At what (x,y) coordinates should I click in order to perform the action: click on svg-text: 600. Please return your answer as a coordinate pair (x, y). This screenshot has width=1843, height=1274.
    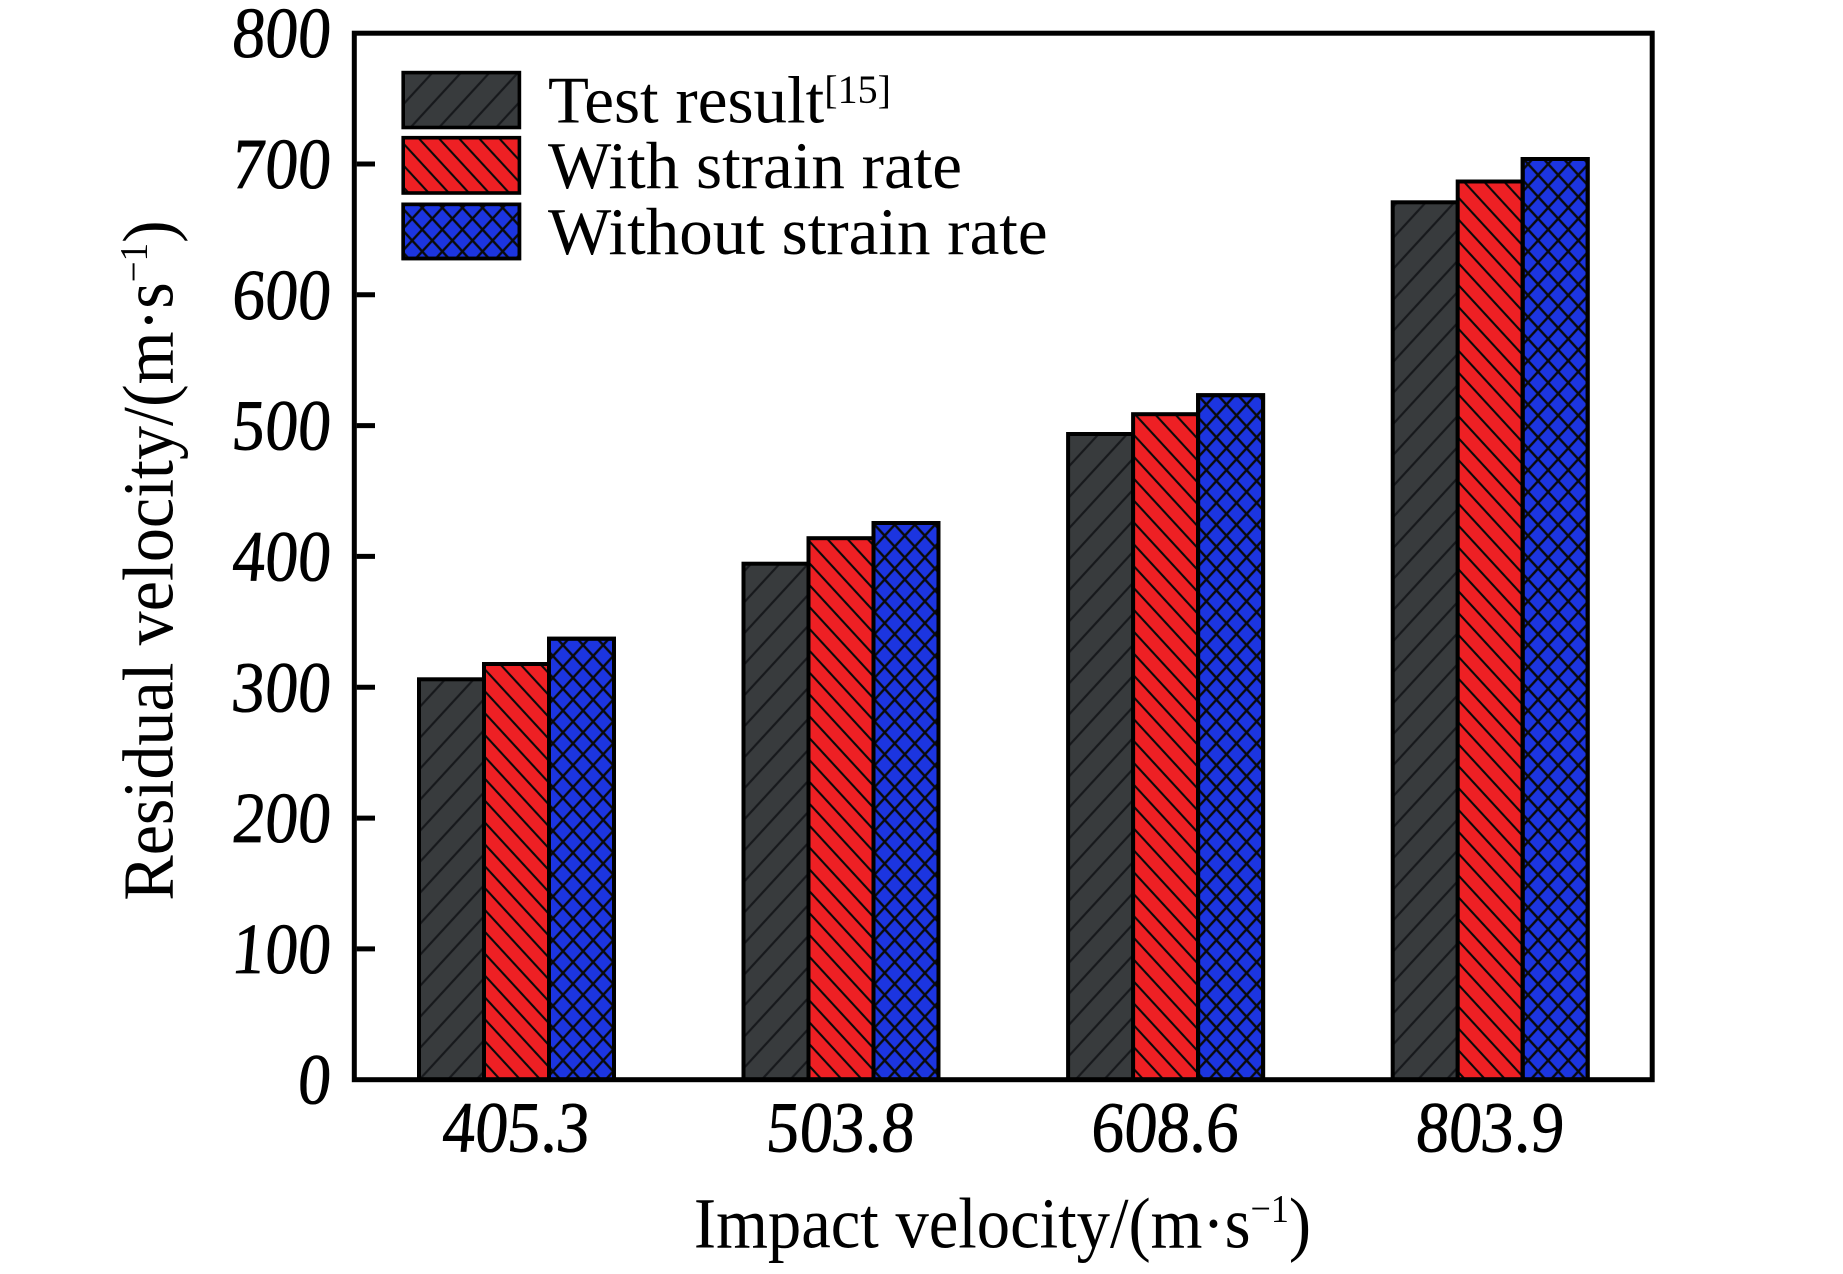
    Looking at the image, I should click on (281, 294).